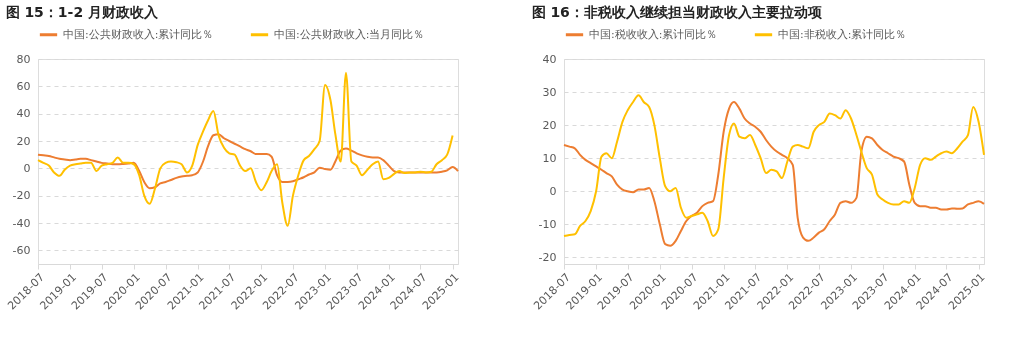  I want to click on y-tick-label: 10, so click(549, 158).